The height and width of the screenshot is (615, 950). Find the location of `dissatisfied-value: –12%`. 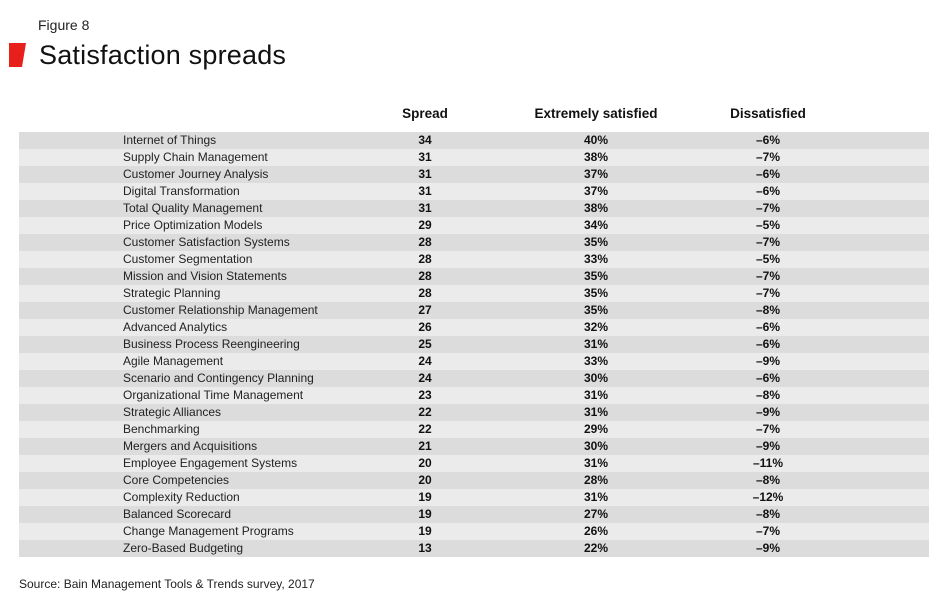

dissatisfied-value: –12% is located at coordinates (768, 497).